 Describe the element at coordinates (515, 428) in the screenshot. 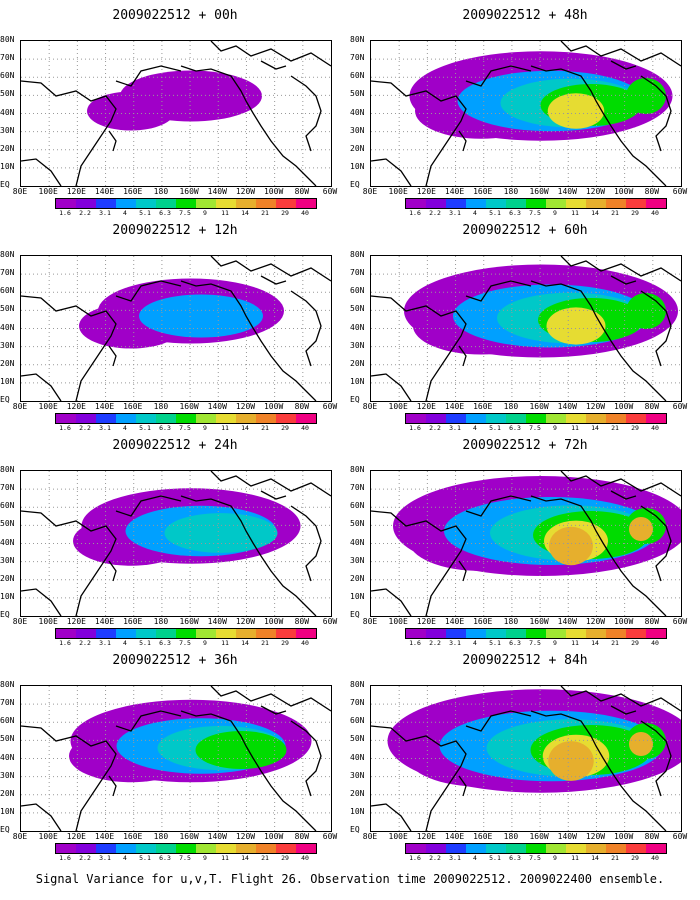

I see `colorbar-label: 6.3` at that location.